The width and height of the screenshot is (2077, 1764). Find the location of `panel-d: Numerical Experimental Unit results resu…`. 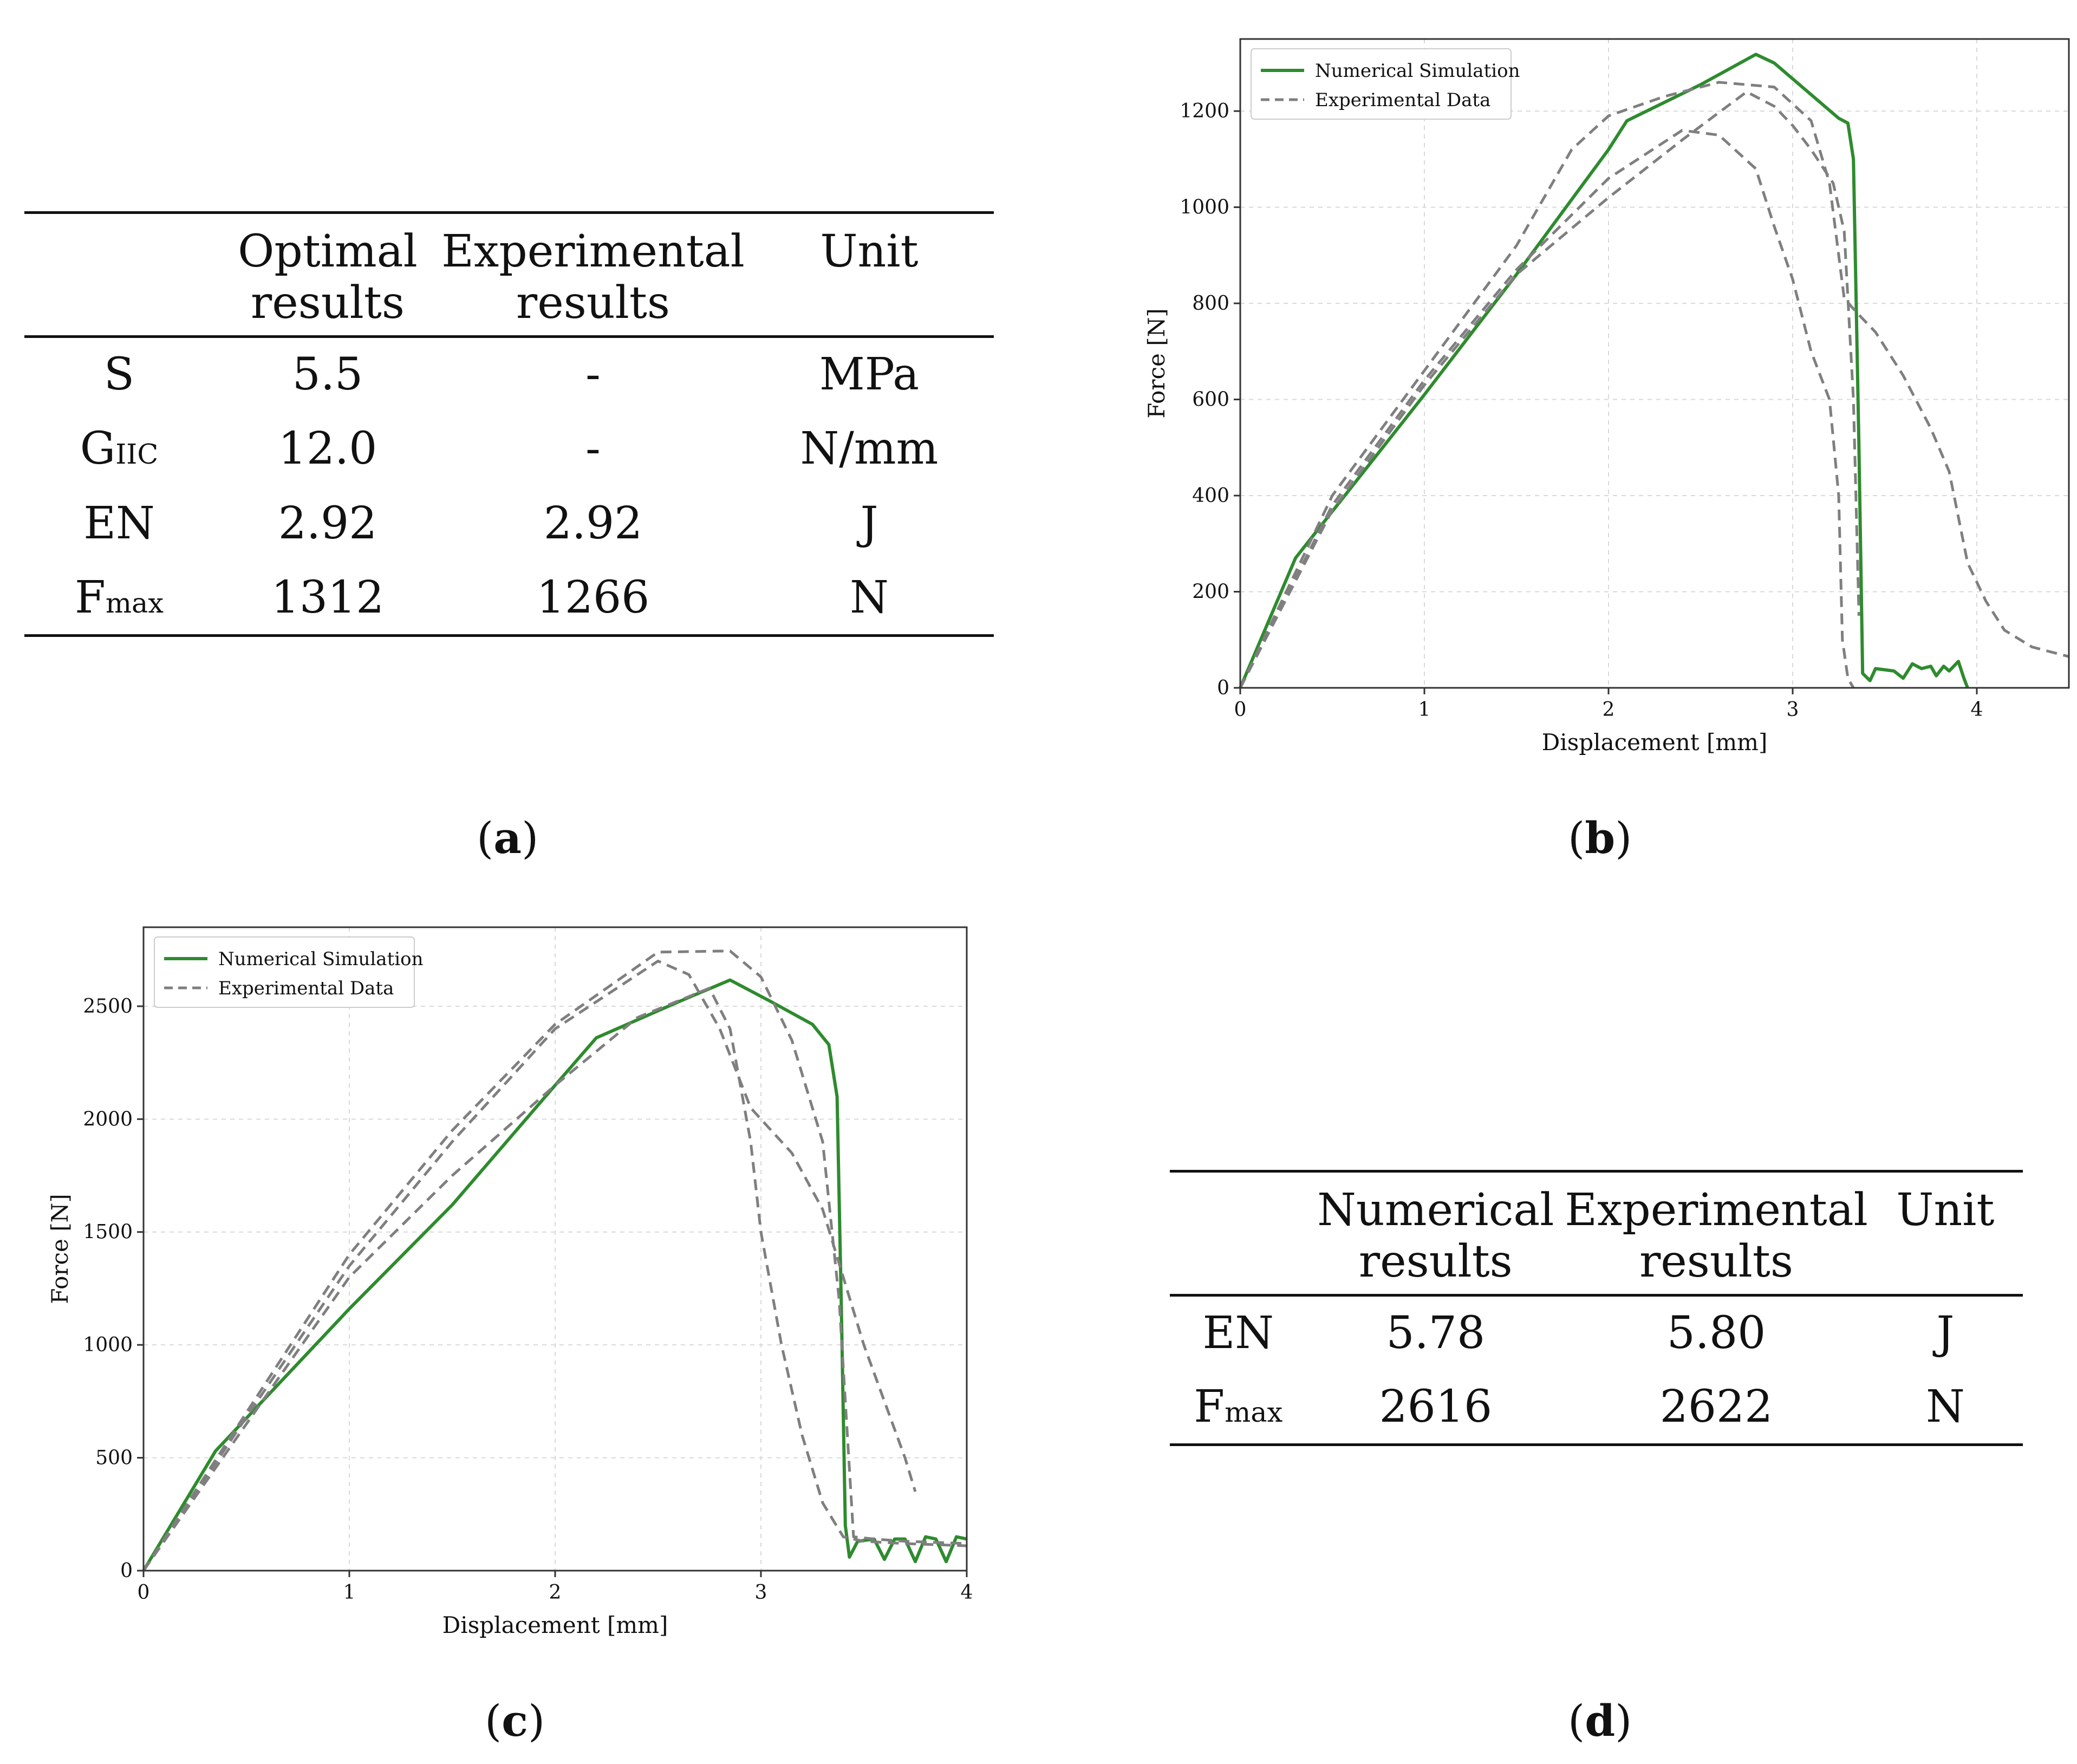

panel-d: Numerical Experimental Unit results resu… is located at coordinates (1596, 1308).